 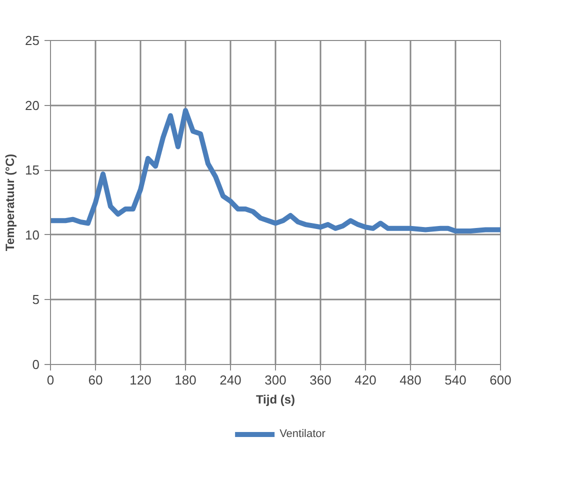 What do you see at coordinates (231, 380) in the screenshot?
I see `x-tick-label: 240` at bounding box center [231, 380].